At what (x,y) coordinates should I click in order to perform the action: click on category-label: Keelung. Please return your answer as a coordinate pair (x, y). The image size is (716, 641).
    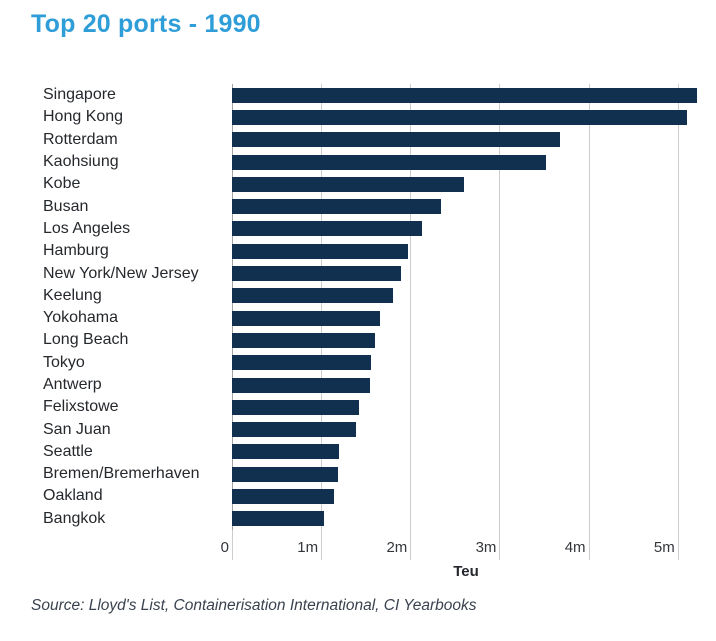
    Looking at the image, I should click on (72, 295).